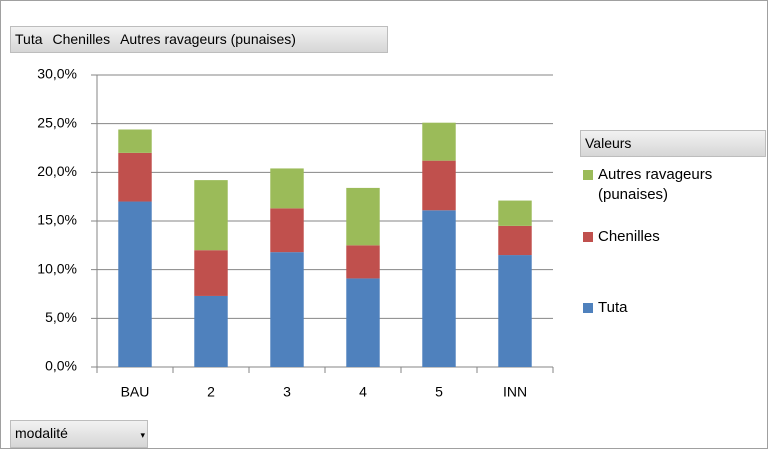 This screenshot has height=452, width=771. I want to click on y-tick-label: 15,0%, so click(57, 220).